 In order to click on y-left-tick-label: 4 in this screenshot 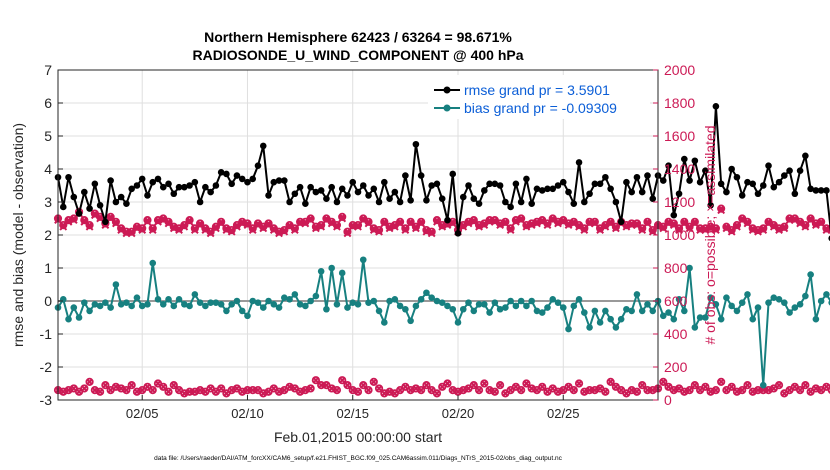, I will do `click(48, 169)`.